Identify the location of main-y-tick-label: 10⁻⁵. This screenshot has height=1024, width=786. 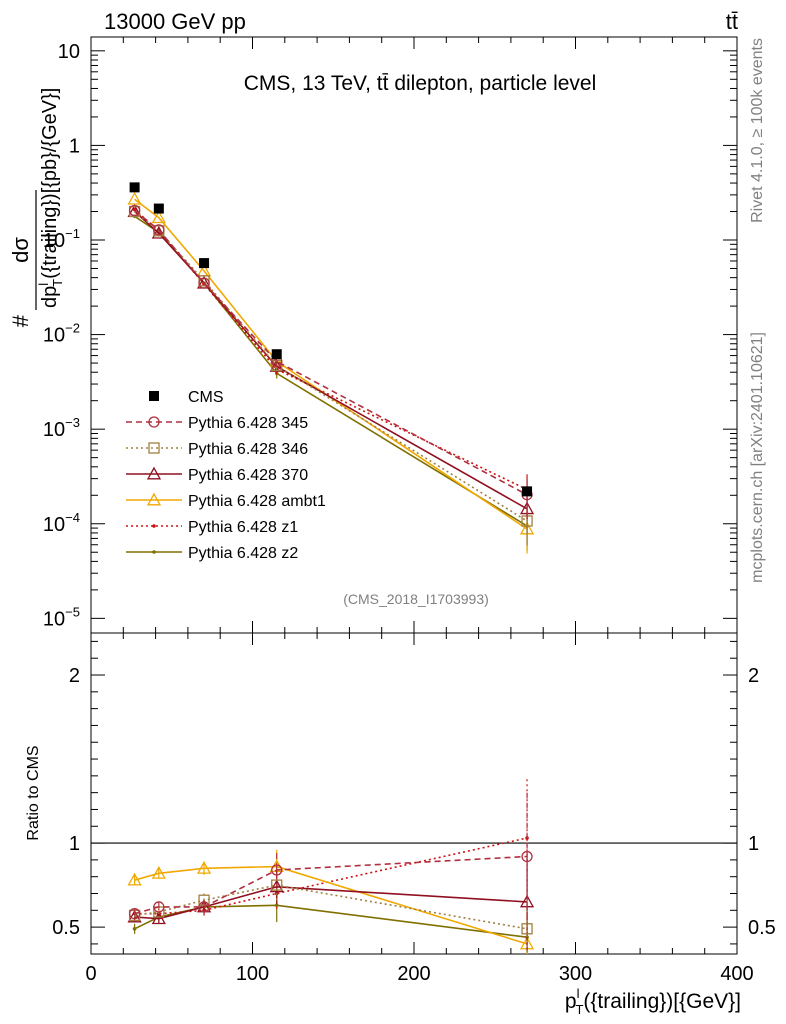
(61, 617).